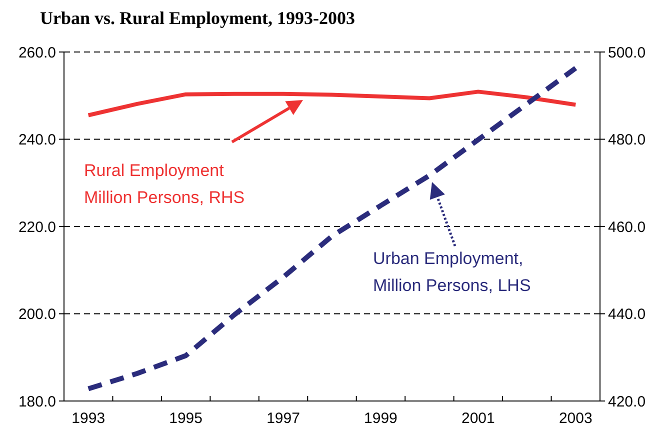  Describe the element at coordinates (381, 418) in the screenshot. I see `x-tick-label: 1999` at that location.